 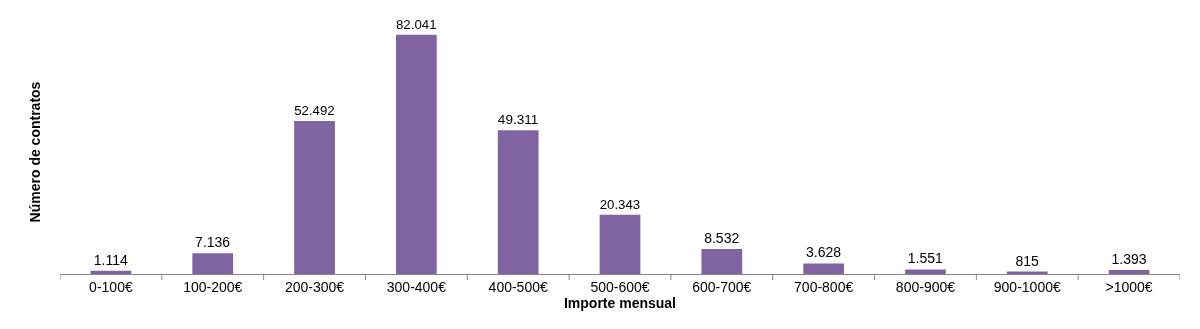 I want to click on data-label: 52.492, so click(x=314, y=111).